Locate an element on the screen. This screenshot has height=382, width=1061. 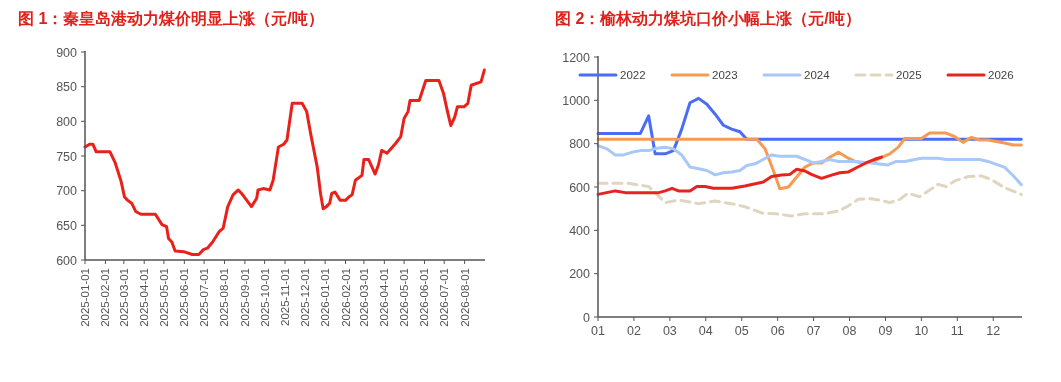
x-tick-label: 2026-05-01 is located at coordinates (404, 297).